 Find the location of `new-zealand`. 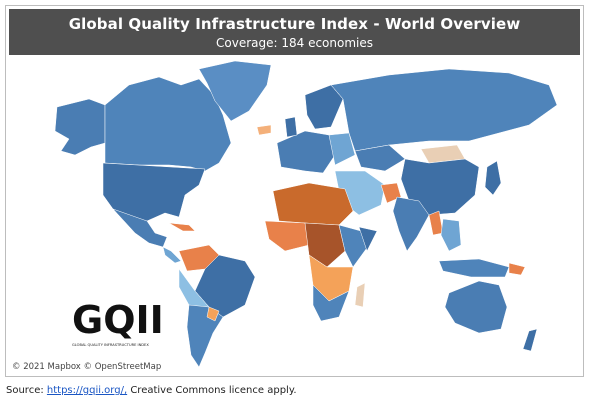

new-zealand is located at coordinates (530, 340).